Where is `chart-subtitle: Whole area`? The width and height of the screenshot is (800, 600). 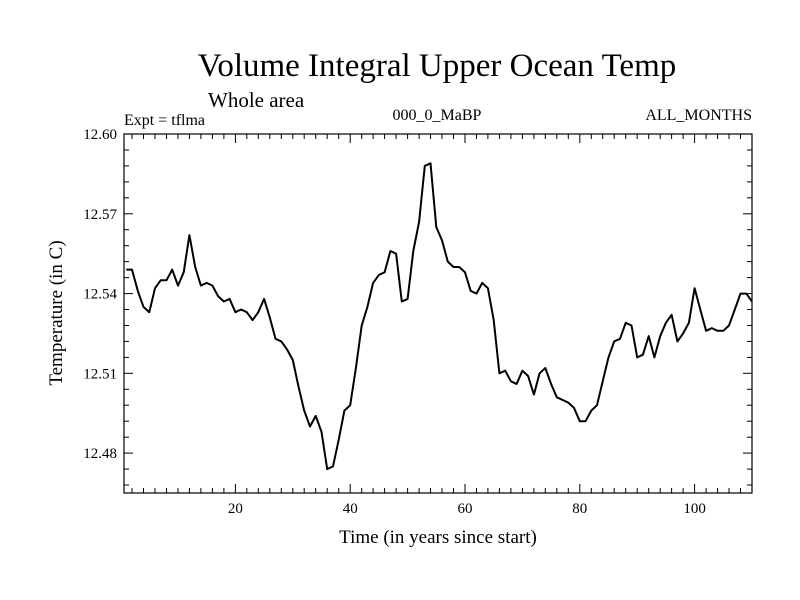 chart-subtitle: Whole area is located at coordinates (256, 100).